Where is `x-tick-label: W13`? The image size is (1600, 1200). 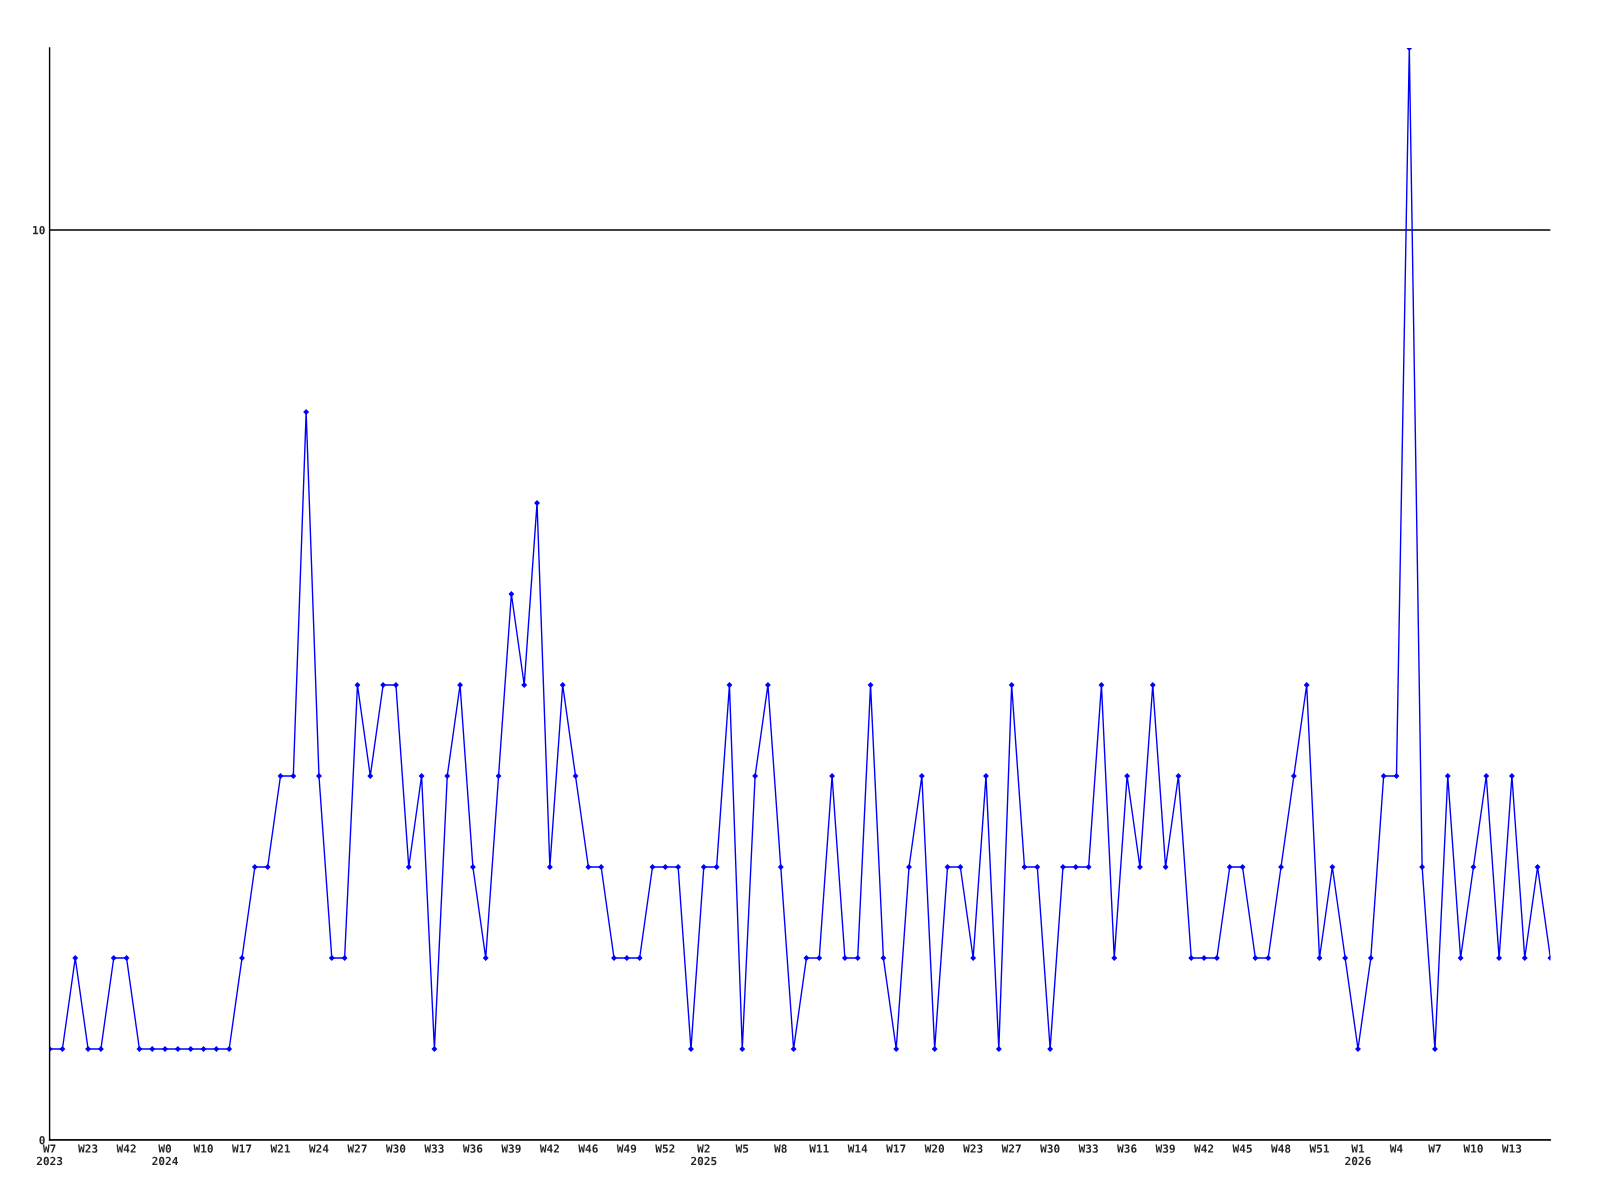 x-tick-label: W13 is located at coordinates (1511, 1148).